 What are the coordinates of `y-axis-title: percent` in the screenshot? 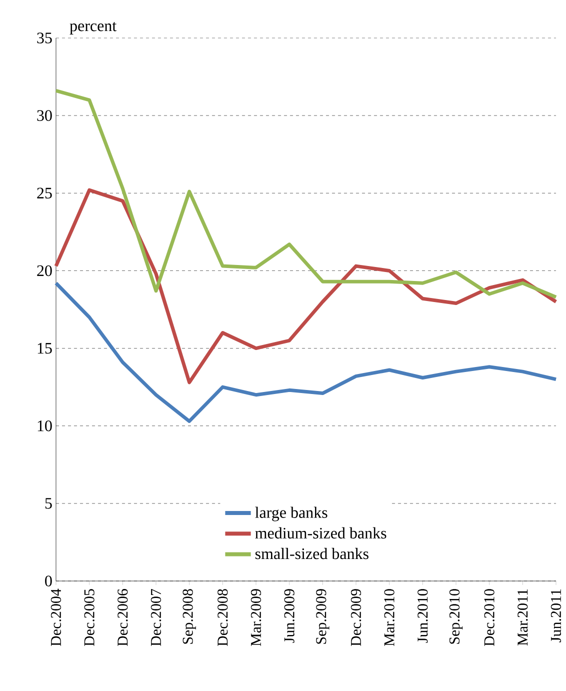 It's located at (93, 28).